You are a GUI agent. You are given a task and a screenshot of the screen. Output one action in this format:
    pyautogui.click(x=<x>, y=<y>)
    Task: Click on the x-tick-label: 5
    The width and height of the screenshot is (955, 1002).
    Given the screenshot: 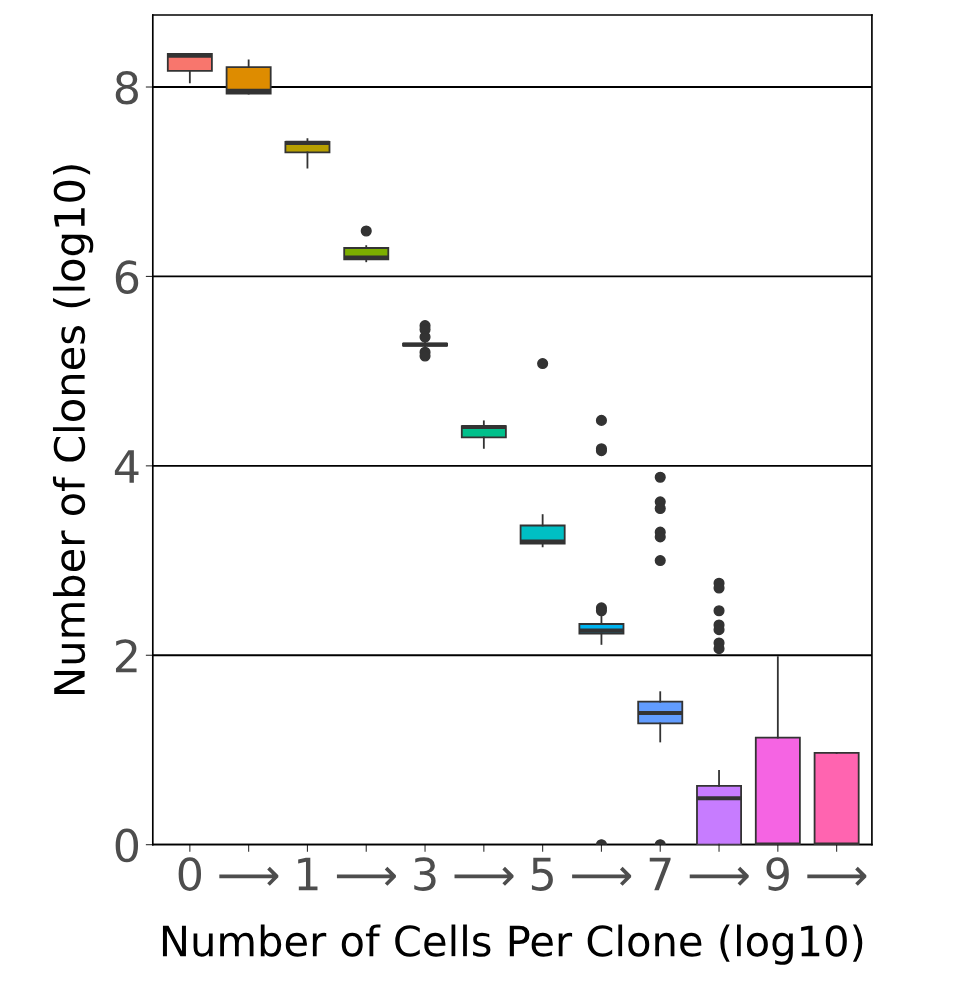 What is the action you would take?
    pyautogui.click(x=542, y=874)
    